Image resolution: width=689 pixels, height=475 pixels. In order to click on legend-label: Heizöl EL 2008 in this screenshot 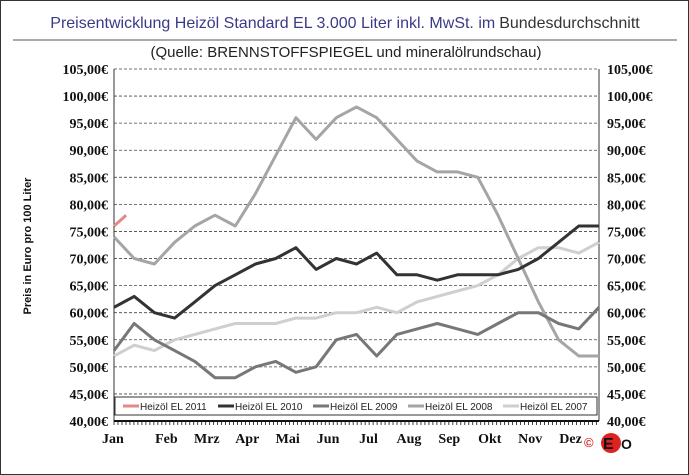, I will do `click(459, 407)`.